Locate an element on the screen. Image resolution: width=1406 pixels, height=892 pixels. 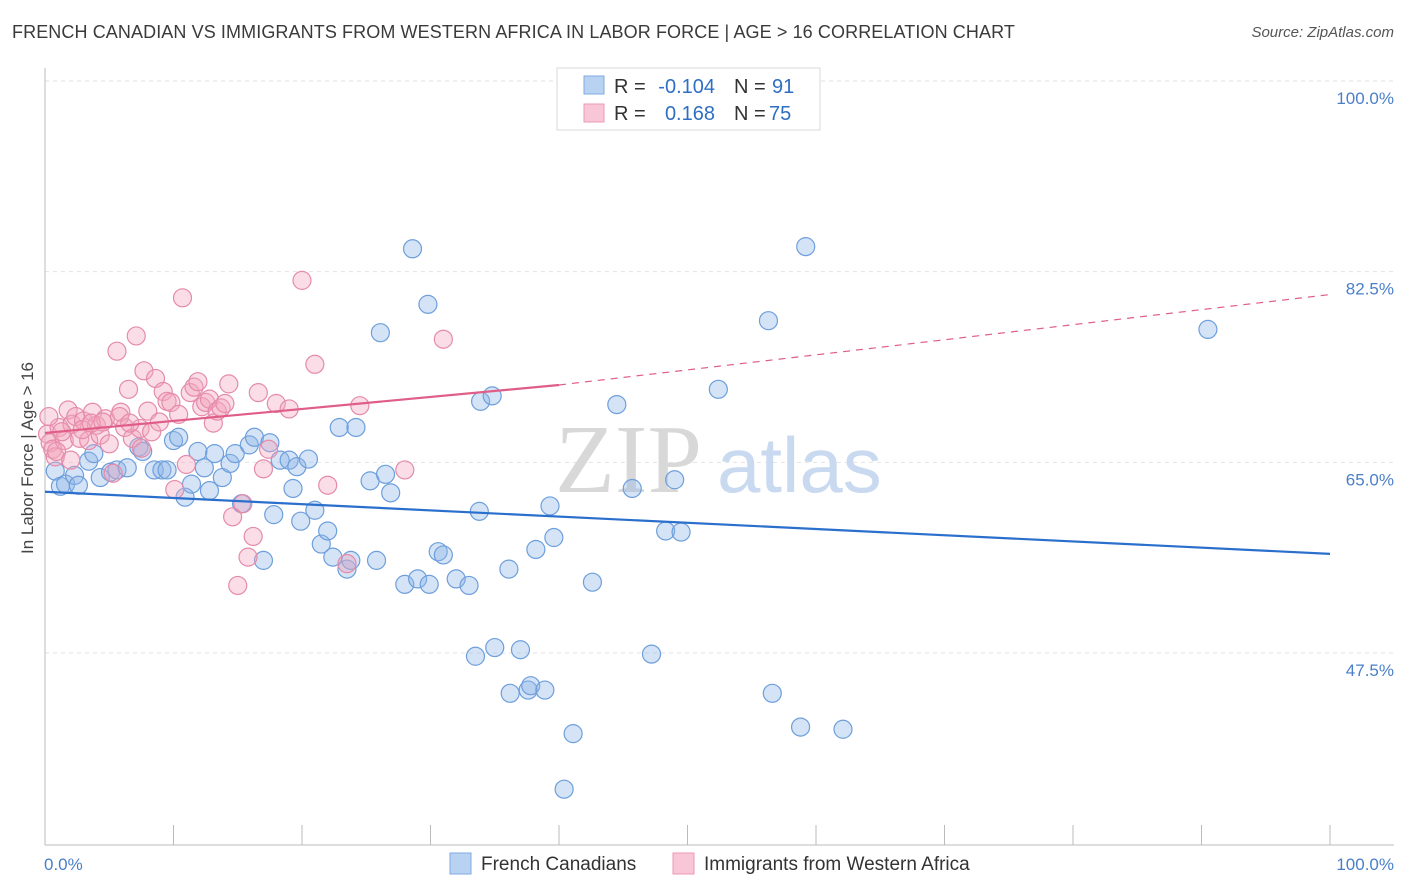
legend-r-value-2: 0.168 is located at coordinates (690, 114).